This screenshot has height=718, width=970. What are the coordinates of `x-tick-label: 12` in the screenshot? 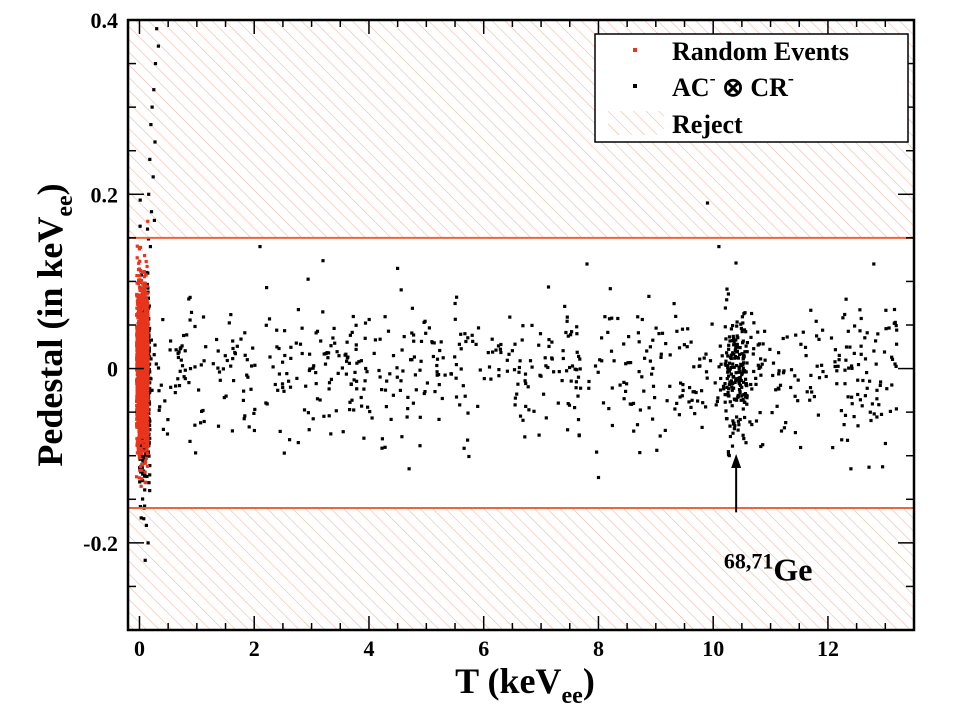 It's located at (828, 648).